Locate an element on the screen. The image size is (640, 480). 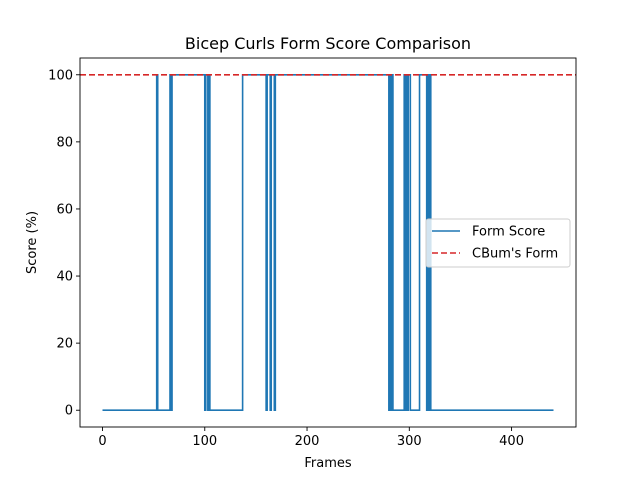
y-tick-label: 80 is located at coordinates (64, 142).